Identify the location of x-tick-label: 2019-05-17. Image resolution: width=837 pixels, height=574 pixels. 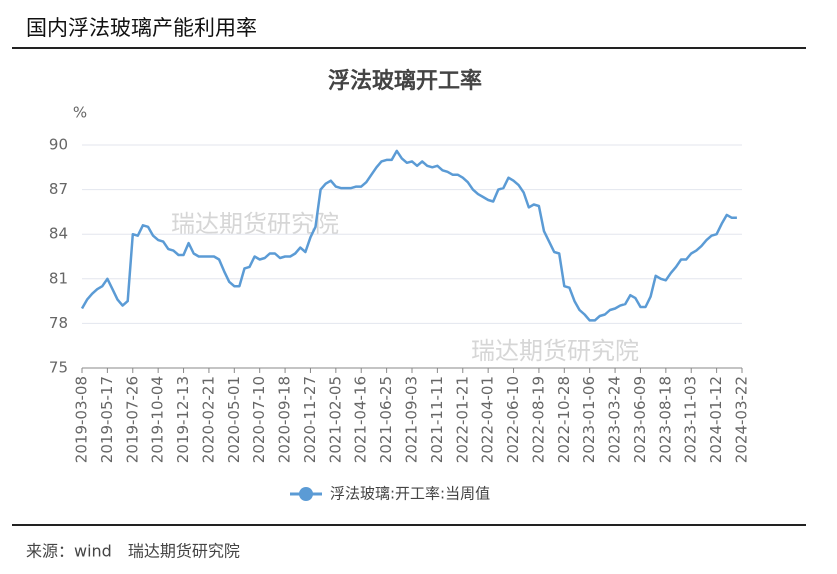
(107, 419).